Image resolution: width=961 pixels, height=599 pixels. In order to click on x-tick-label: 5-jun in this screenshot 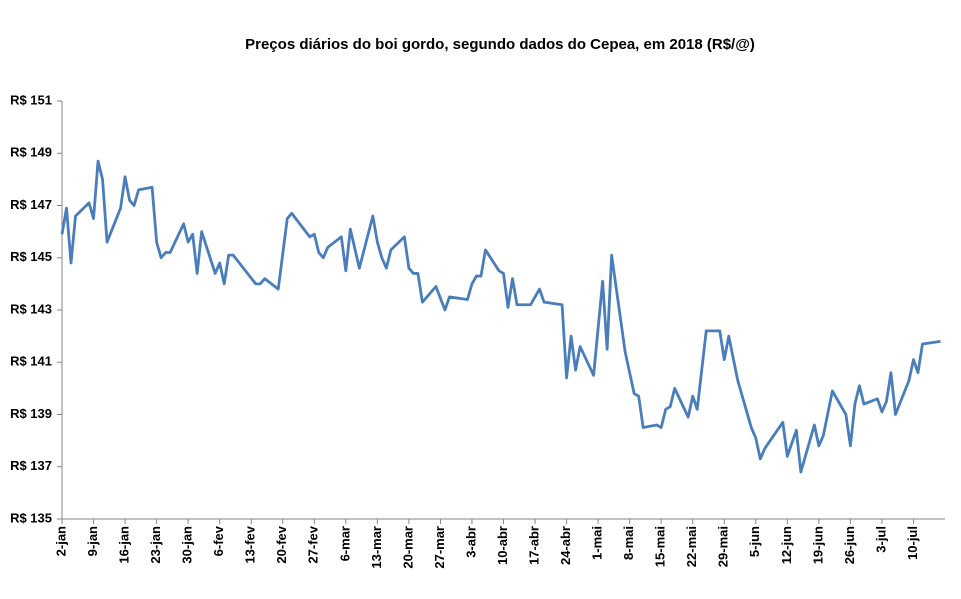, I will do `click(754, 541)`.